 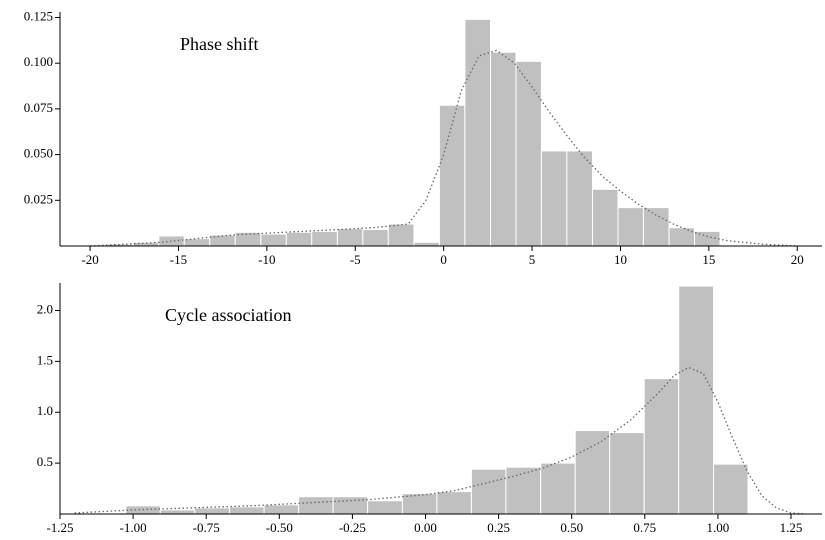 What do you see at coordinates (219, 44) in the screenshot?
I see `panel-title: Phase shift` at bounding box center [219, 44].